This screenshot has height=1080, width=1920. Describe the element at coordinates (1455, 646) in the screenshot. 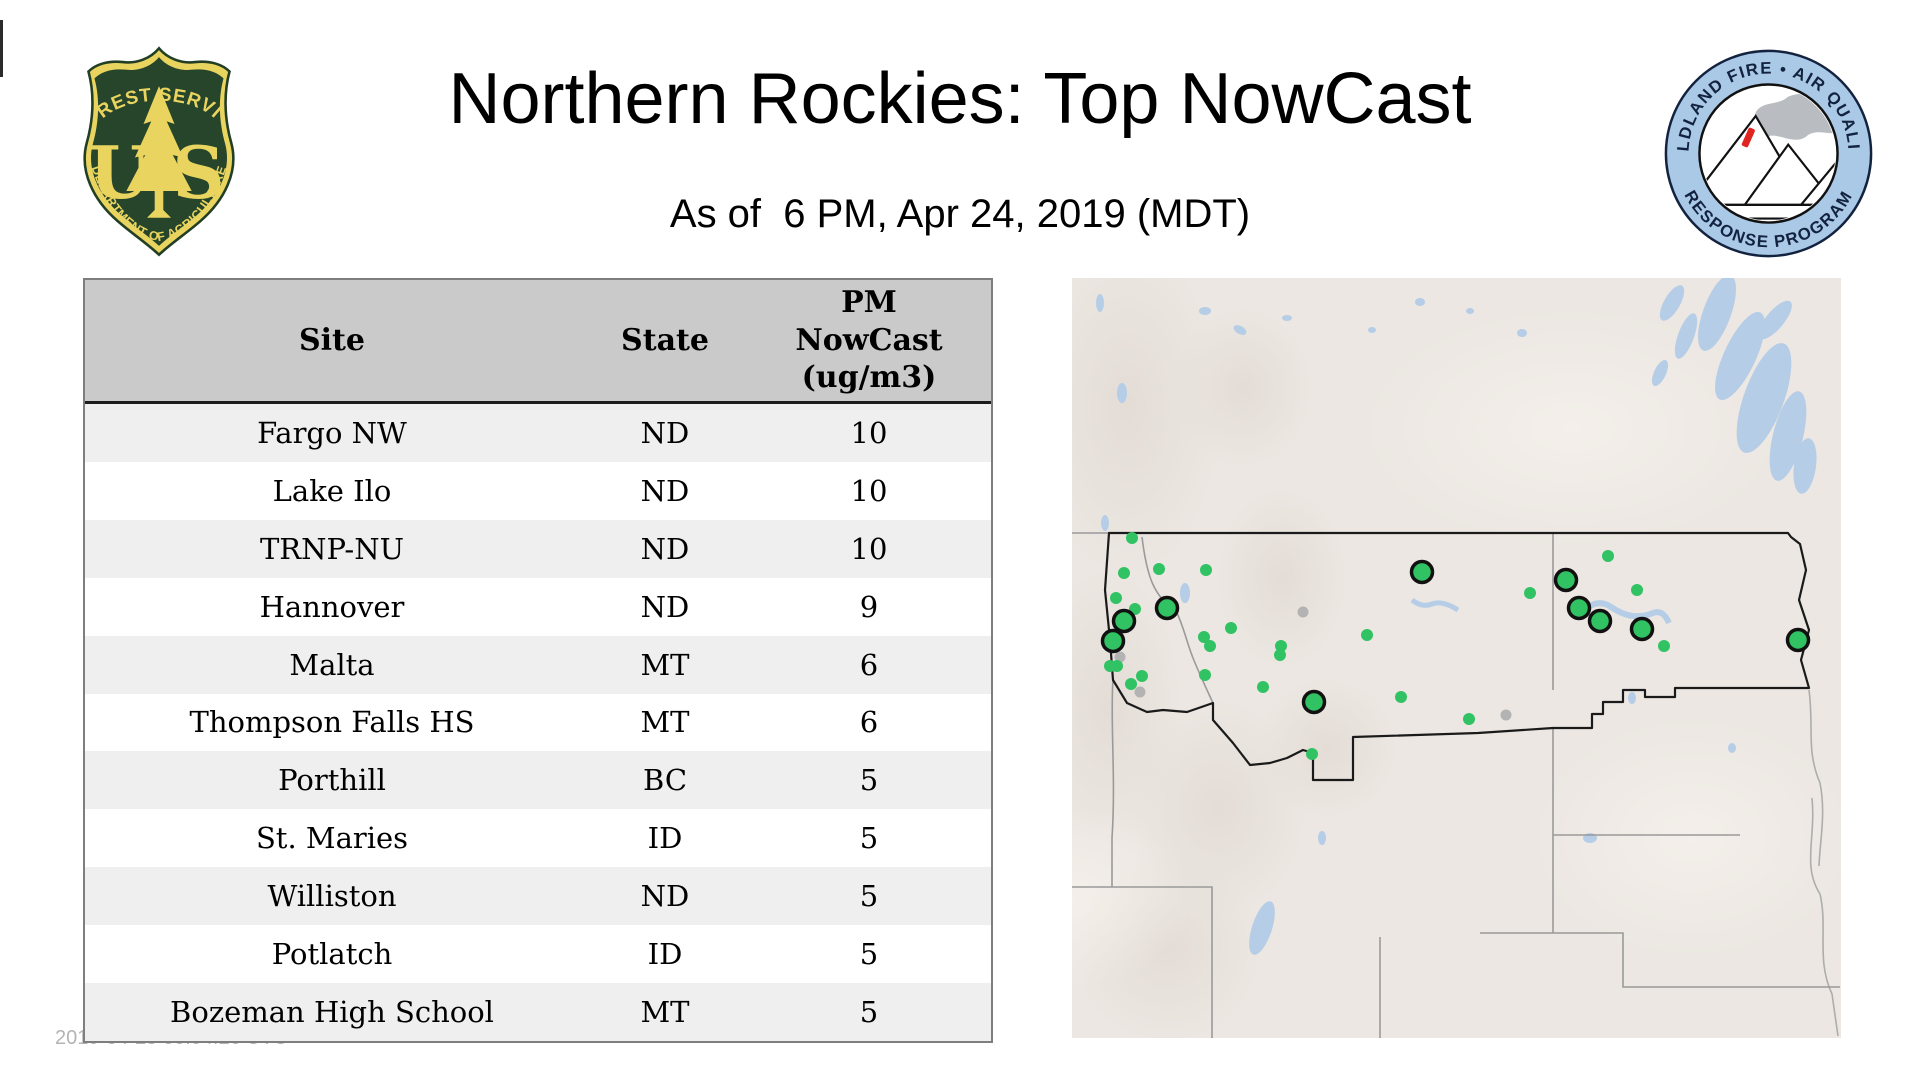

I see `monitor-dots` at that location.